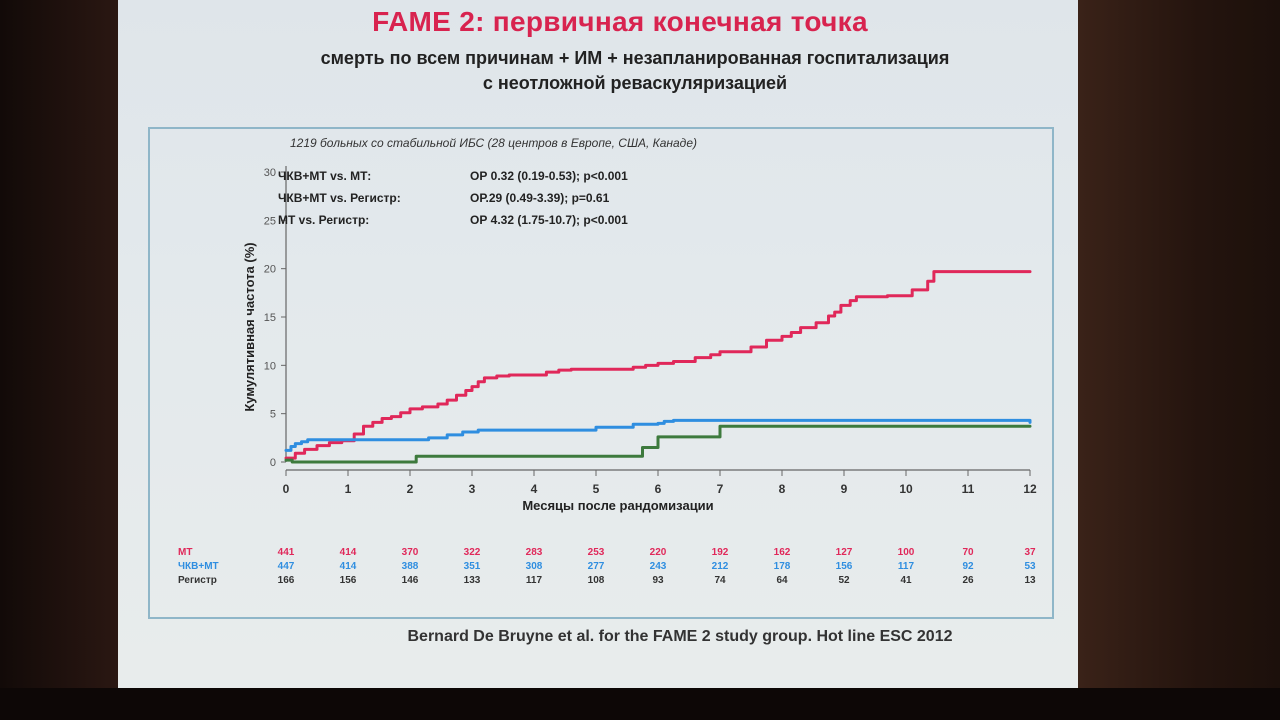  What do you see at coordinates (324, 176) in the screenshot?
I see `stat-label: ЧКВ+МТ vs. МТ:` at bounding box center [324, 176].